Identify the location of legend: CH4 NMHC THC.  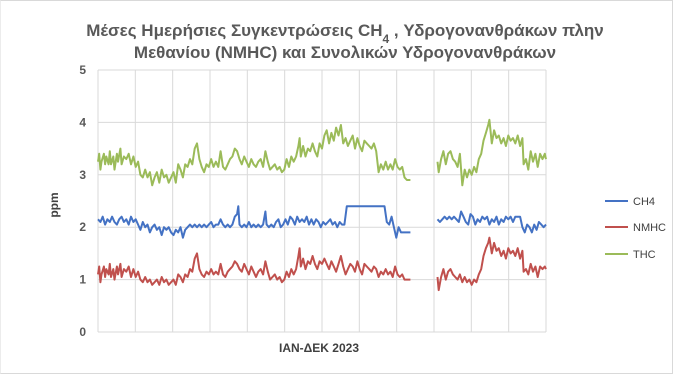
(635, 228).